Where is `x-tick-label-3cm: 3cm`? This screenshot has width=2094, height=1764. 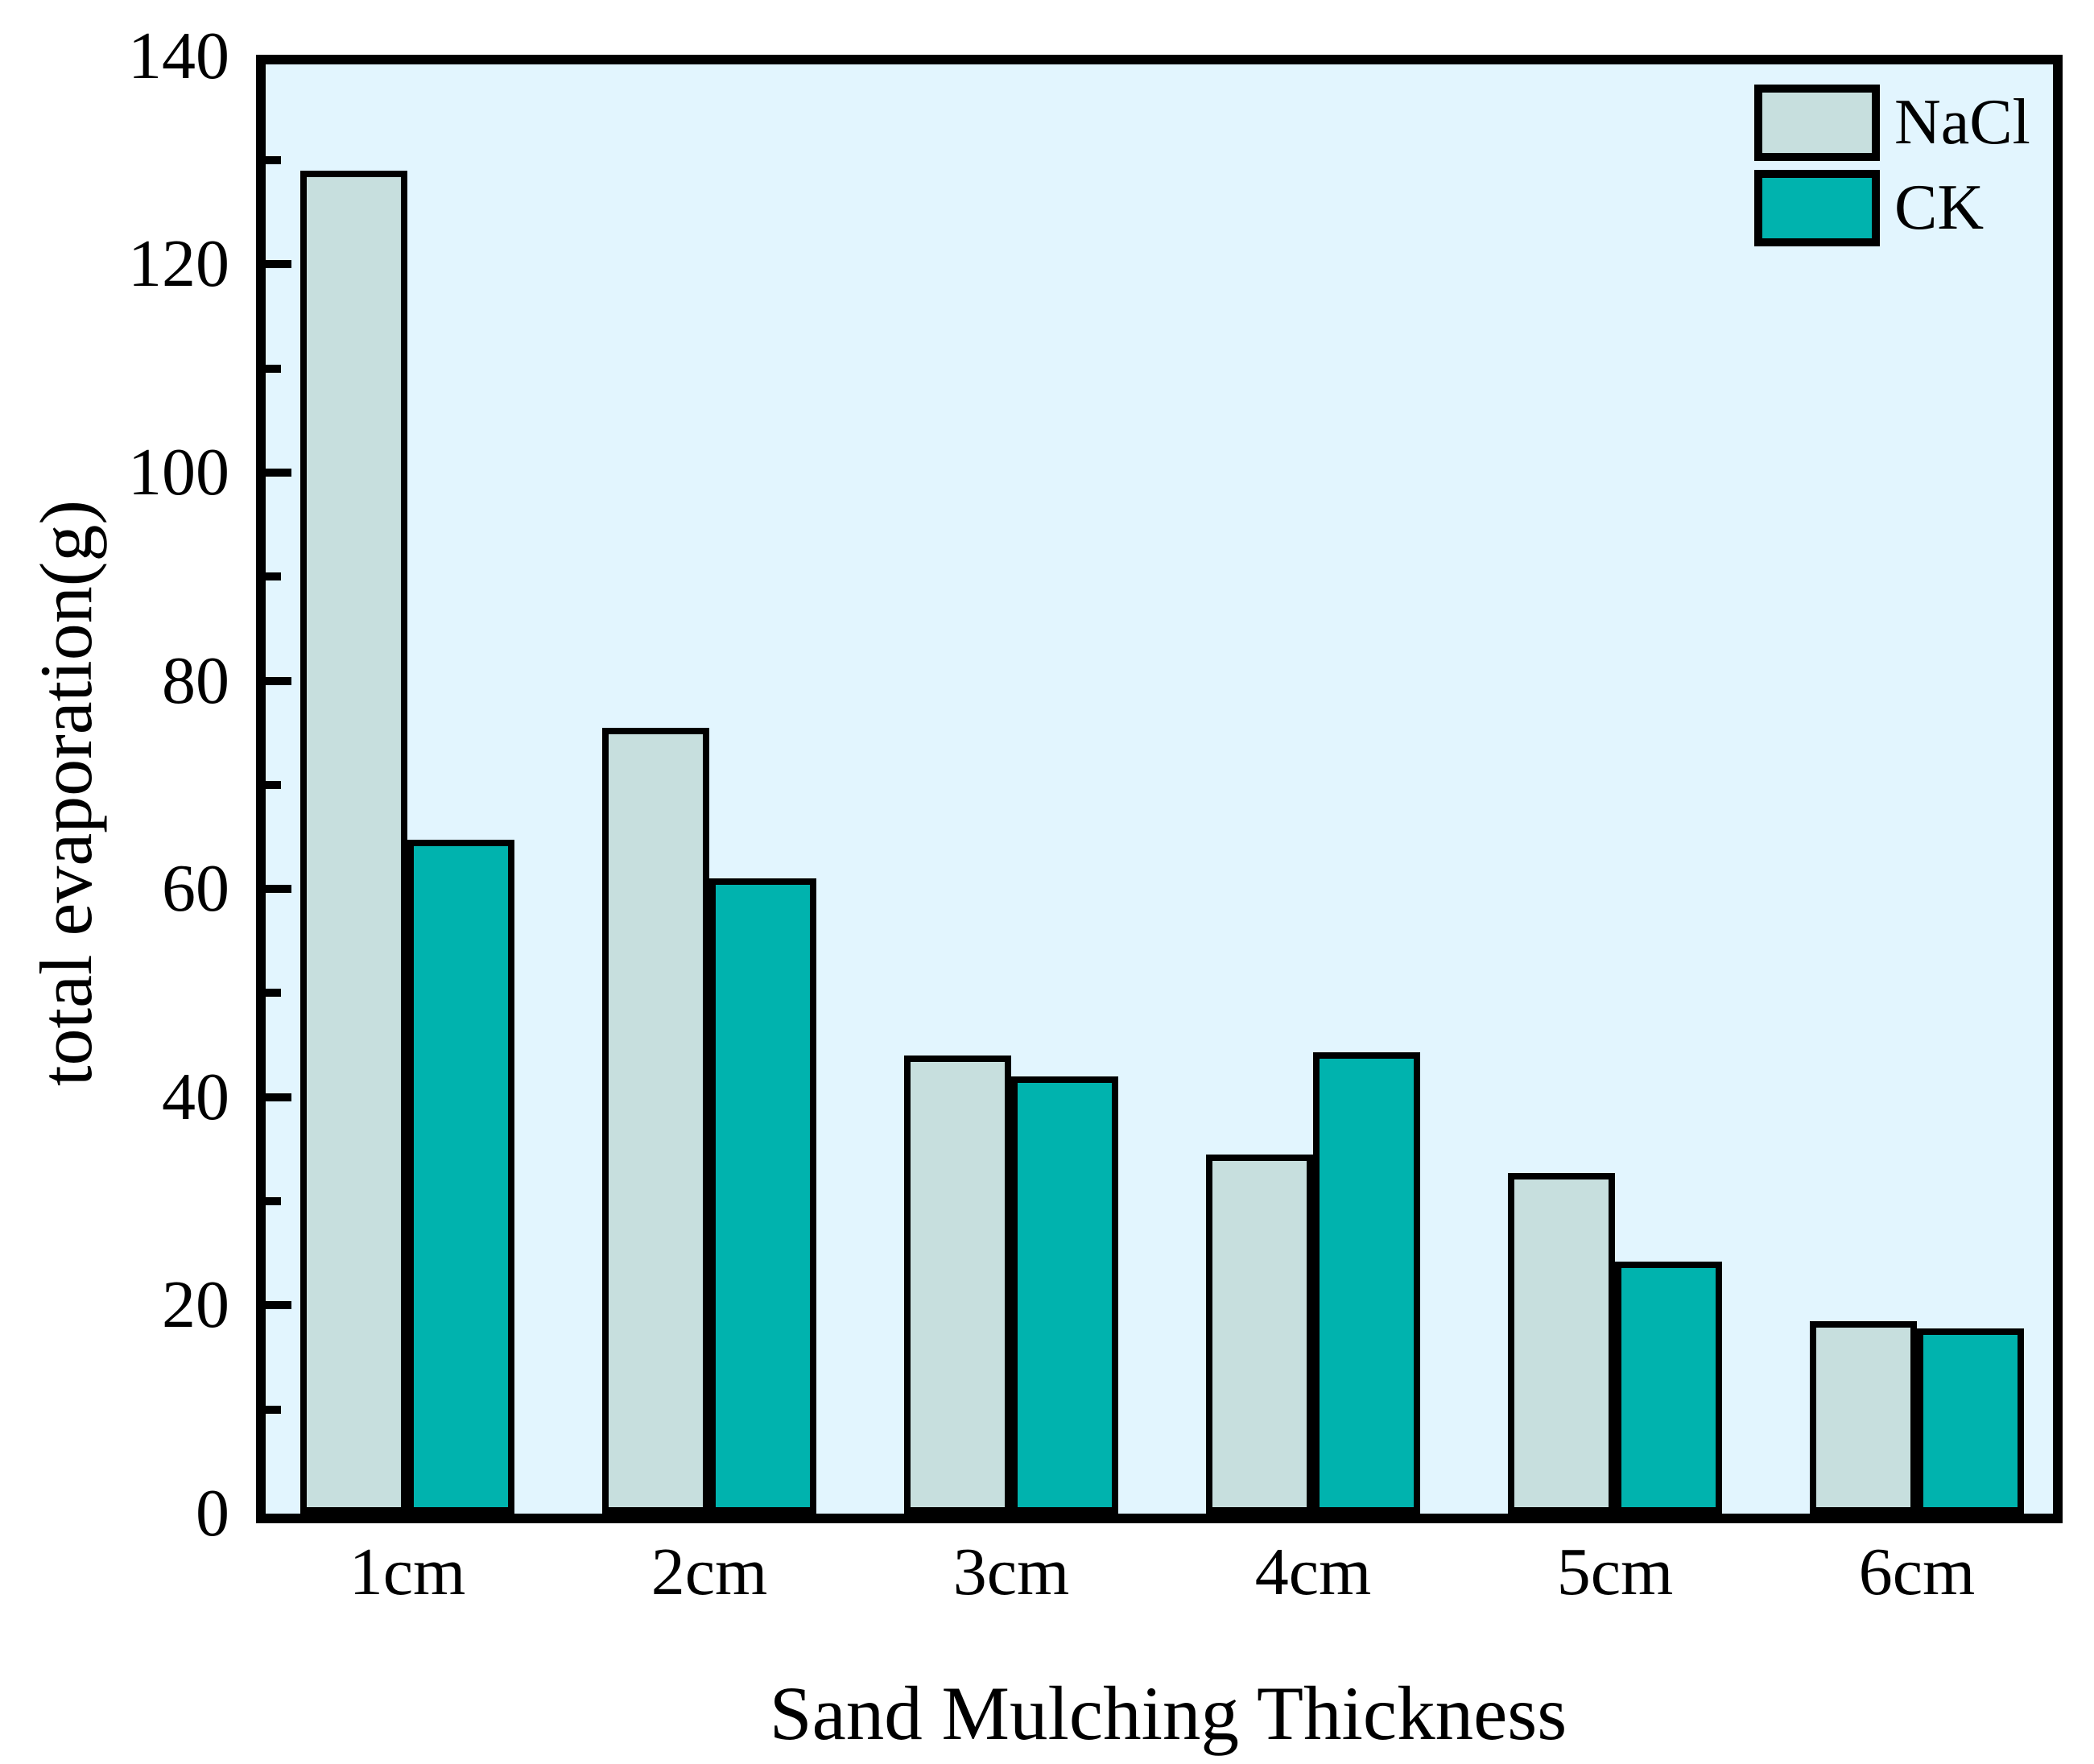
x-tick-label-3cm: 3cm is located at coordinates (1011, 1572).